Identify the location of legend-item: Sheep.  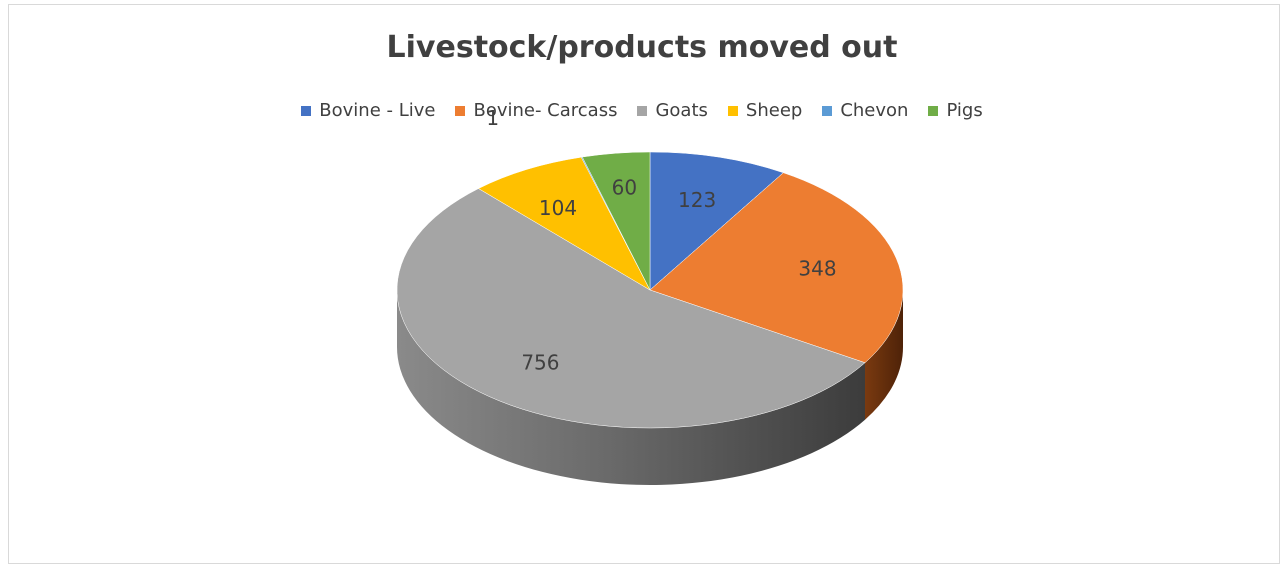
(765, 110).